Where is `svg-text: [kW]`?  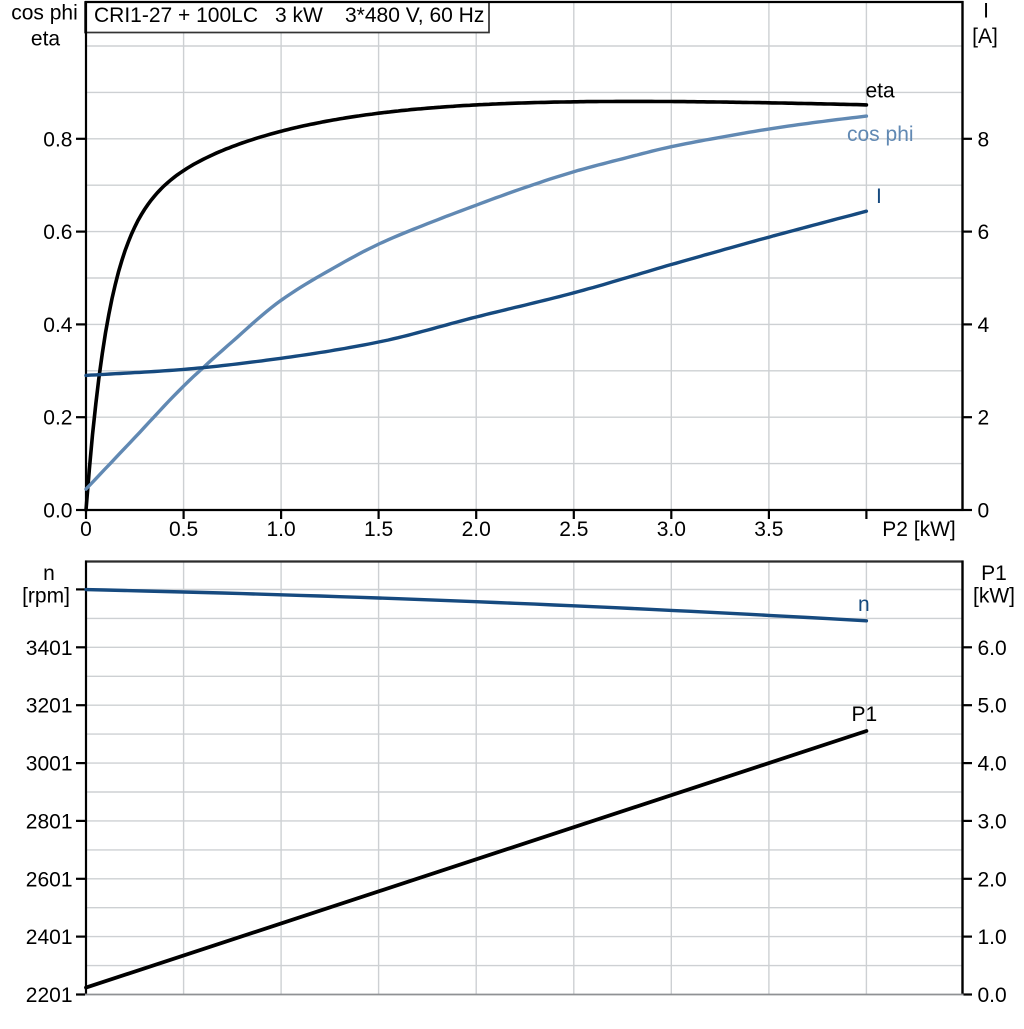
svg-text: [kW] is located at coordinates (994, 596).